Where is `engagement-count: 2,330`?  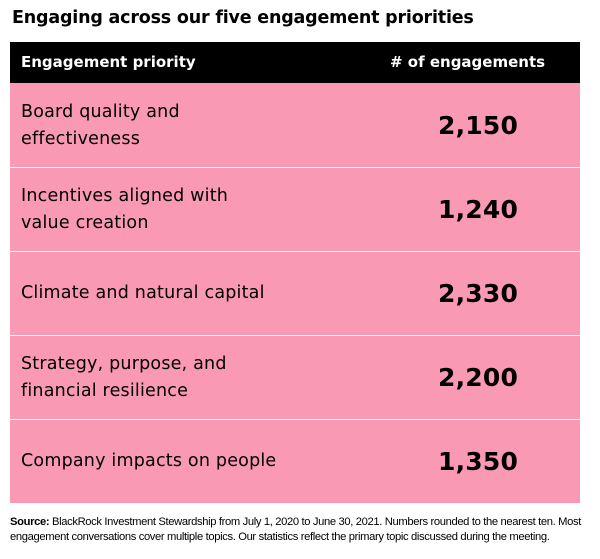
engagement-count: 2,330 is located at coordinates (478, 293).